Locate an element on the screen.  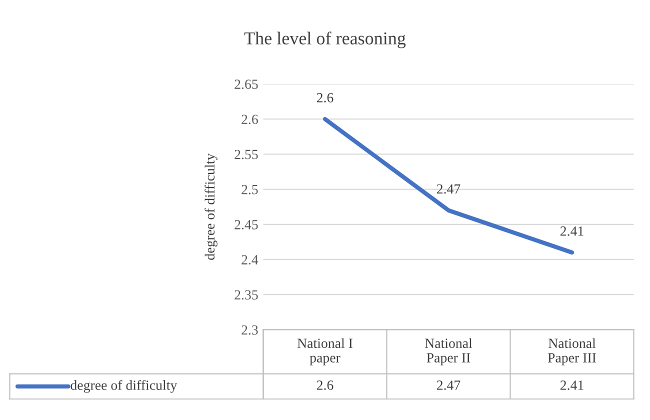
data-label: 2.47 is located at coordinates (448, 189).